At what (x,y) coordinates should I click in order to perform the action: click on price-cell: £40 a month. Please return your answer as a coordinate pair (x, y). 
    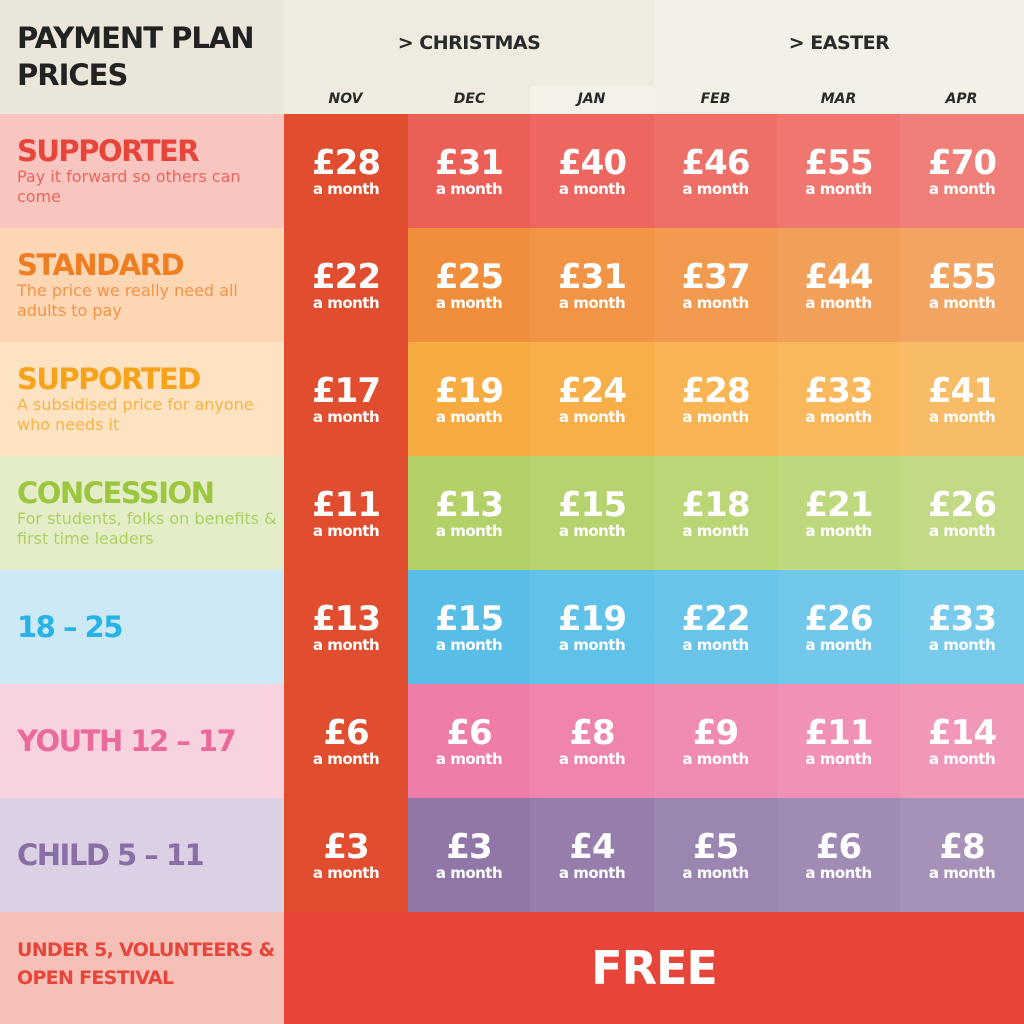
    Looking at the image, I should click on (592, 171).